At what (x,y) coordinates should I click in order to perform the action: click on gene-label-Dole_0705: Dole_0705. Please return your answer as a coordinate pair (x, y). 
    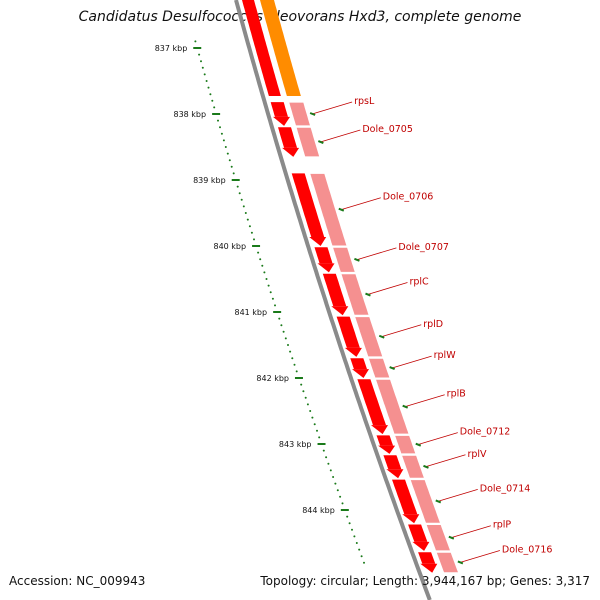
    Looking at the image, I should click on (387, 129).